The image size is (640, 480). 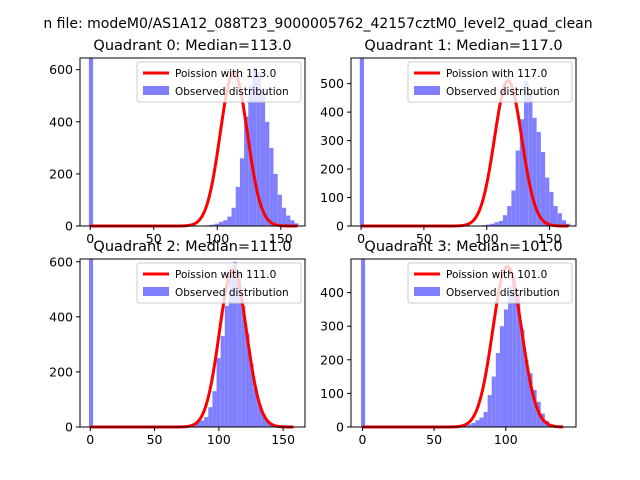 I want to click on legend-poisson-label: Poission with 111.0, so click(x=225, y=275).